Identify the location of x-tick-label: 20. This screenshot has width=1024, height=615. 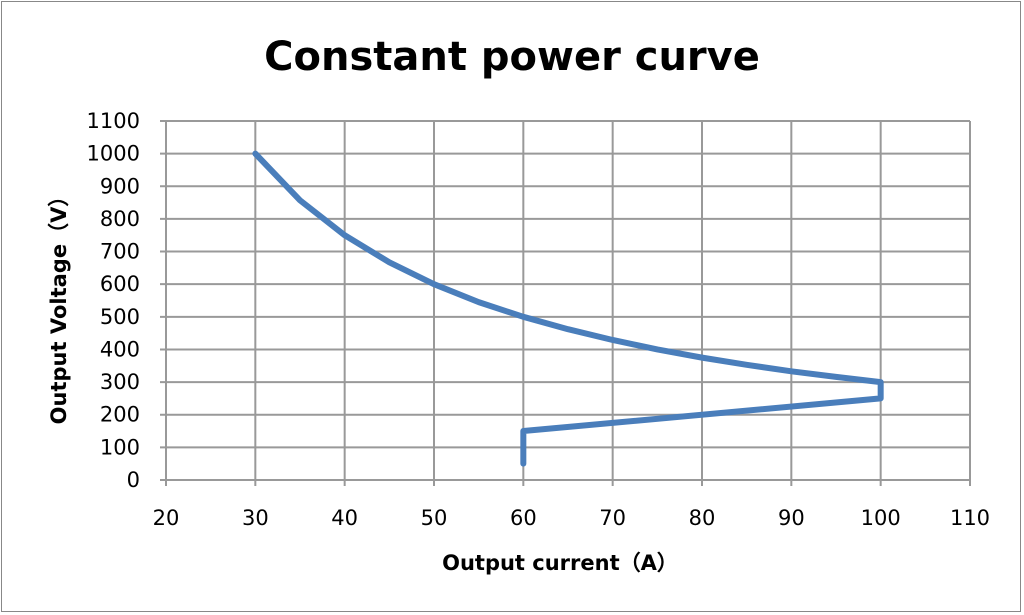
(166, 518).